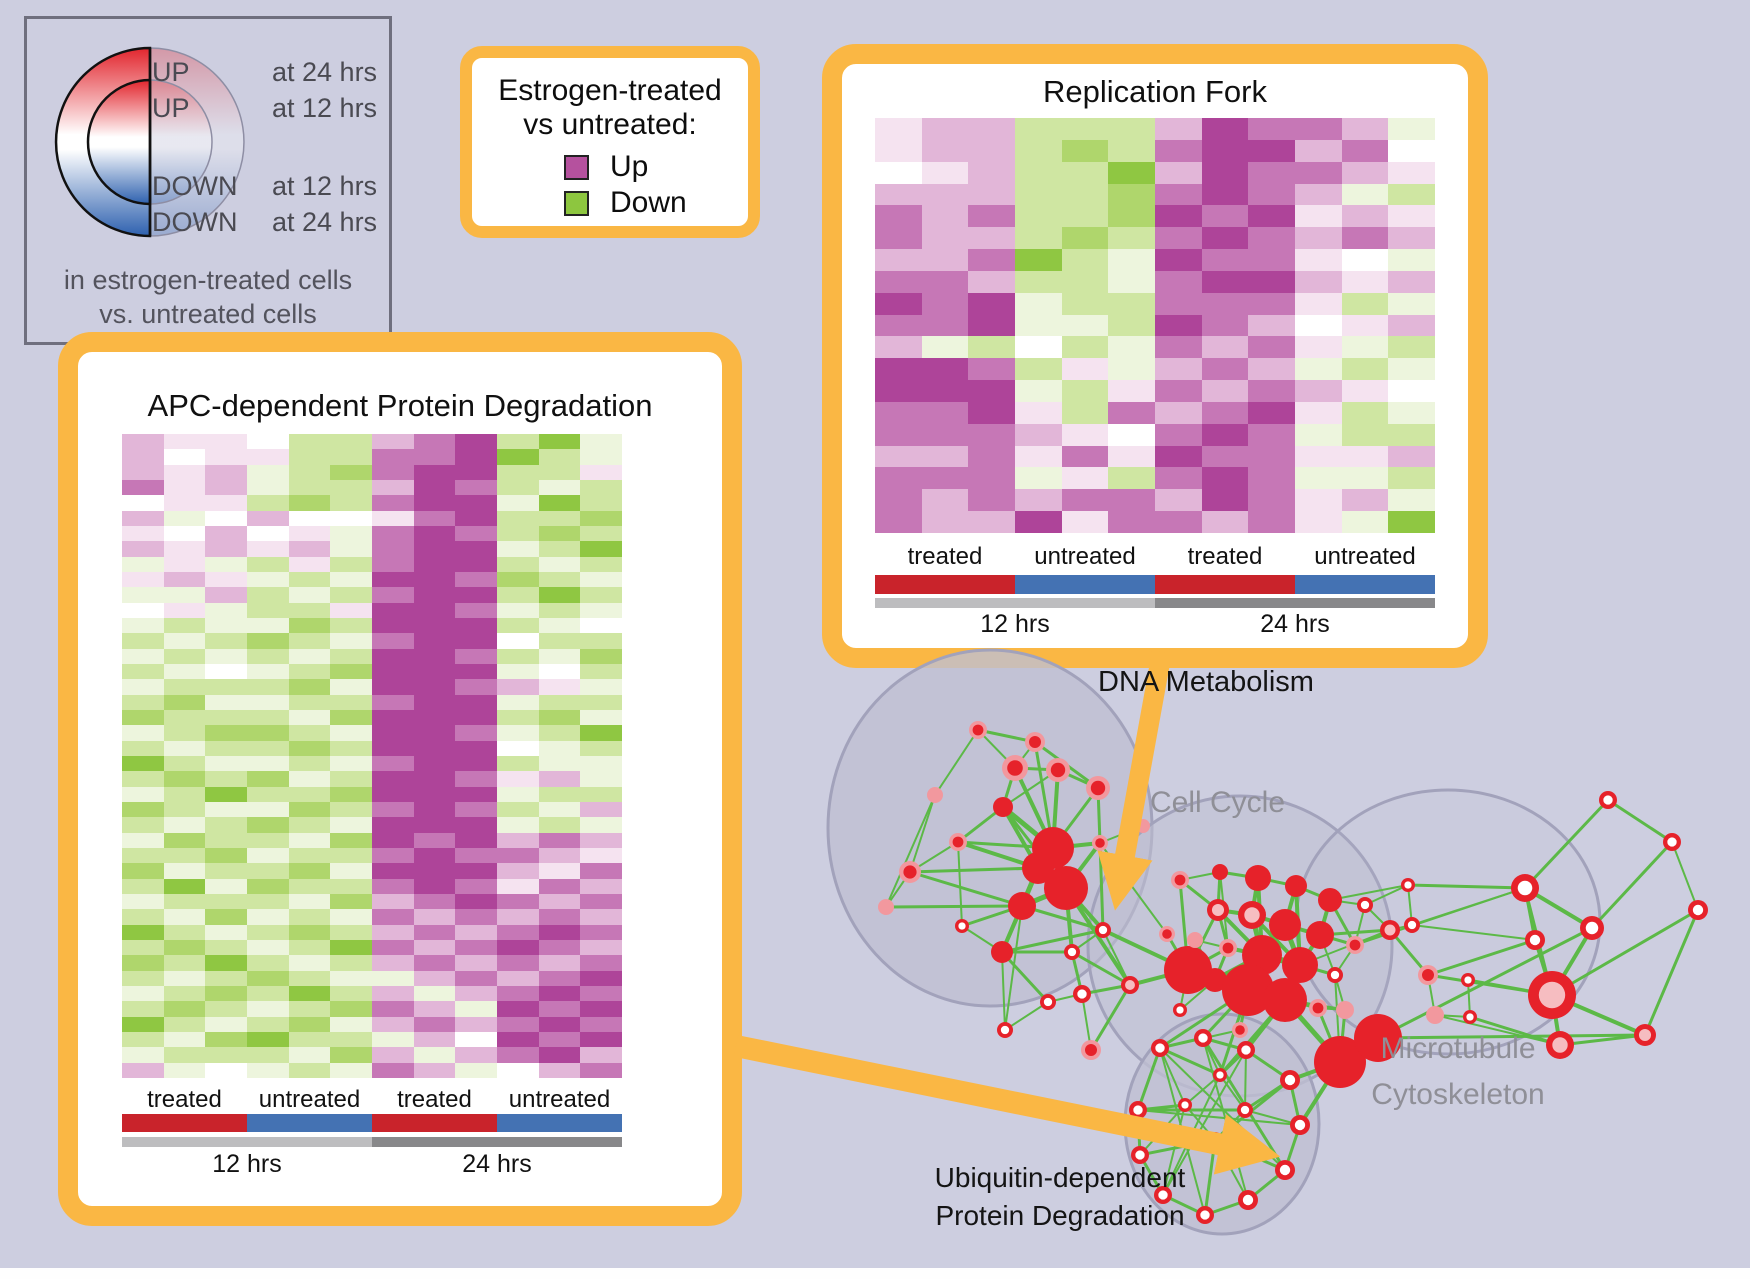 The width and height of the screenshot is (1750, 1279). I want to click on inner-ring-right-half, so click(181, 142).